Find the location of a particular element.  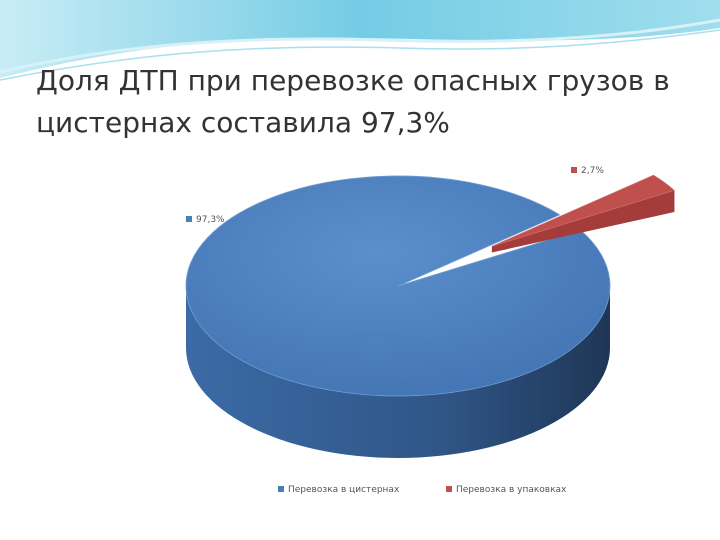

data-label-tank-swatch is located at coordinates (189, 219).